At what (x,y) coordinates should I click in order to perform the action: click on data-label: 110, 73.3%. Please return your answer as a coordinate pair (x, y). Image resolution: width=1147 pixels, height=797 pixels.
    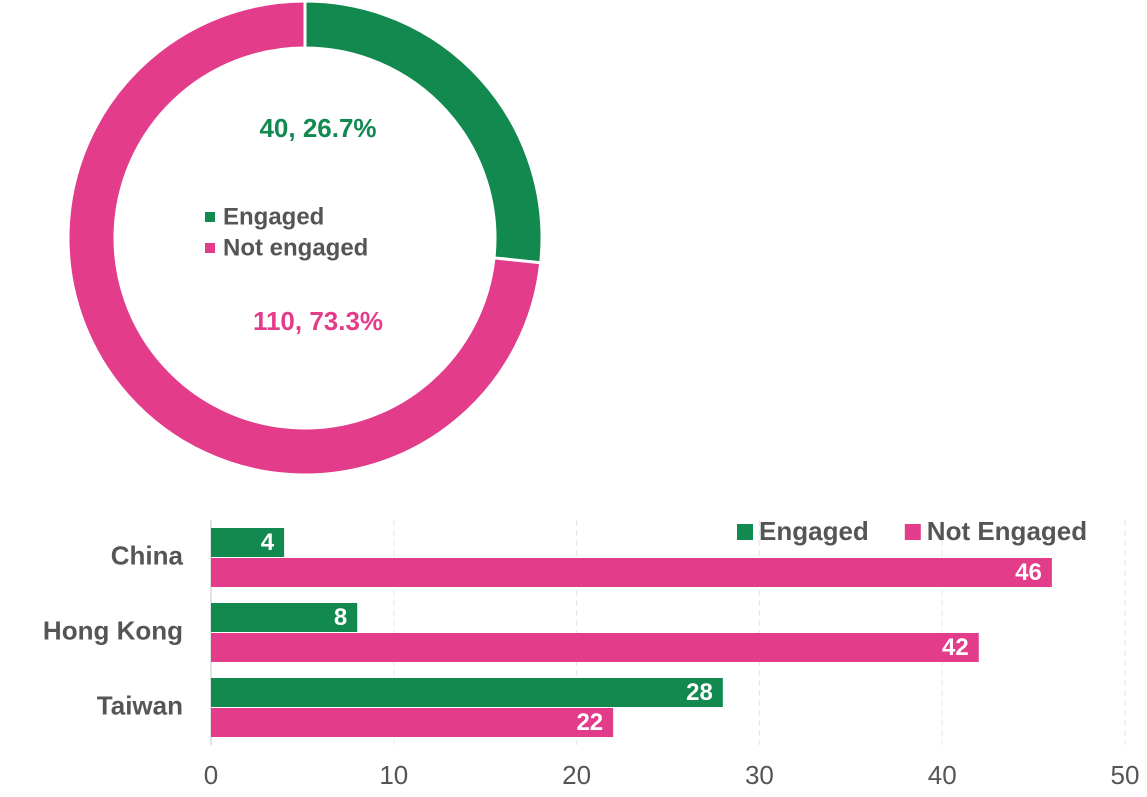
    Looking at the image, I should click on (318, 321).